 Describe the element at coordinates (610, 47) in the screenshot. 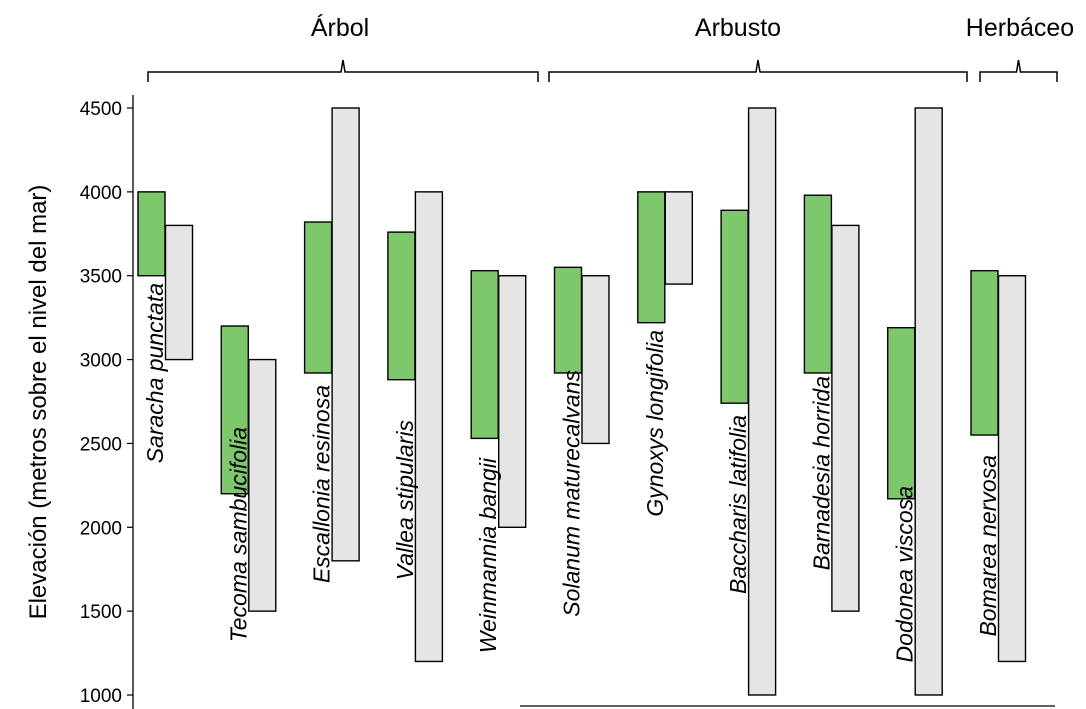

I see `group-brackets: Árbol Arbusto Herbáceo` at that location.